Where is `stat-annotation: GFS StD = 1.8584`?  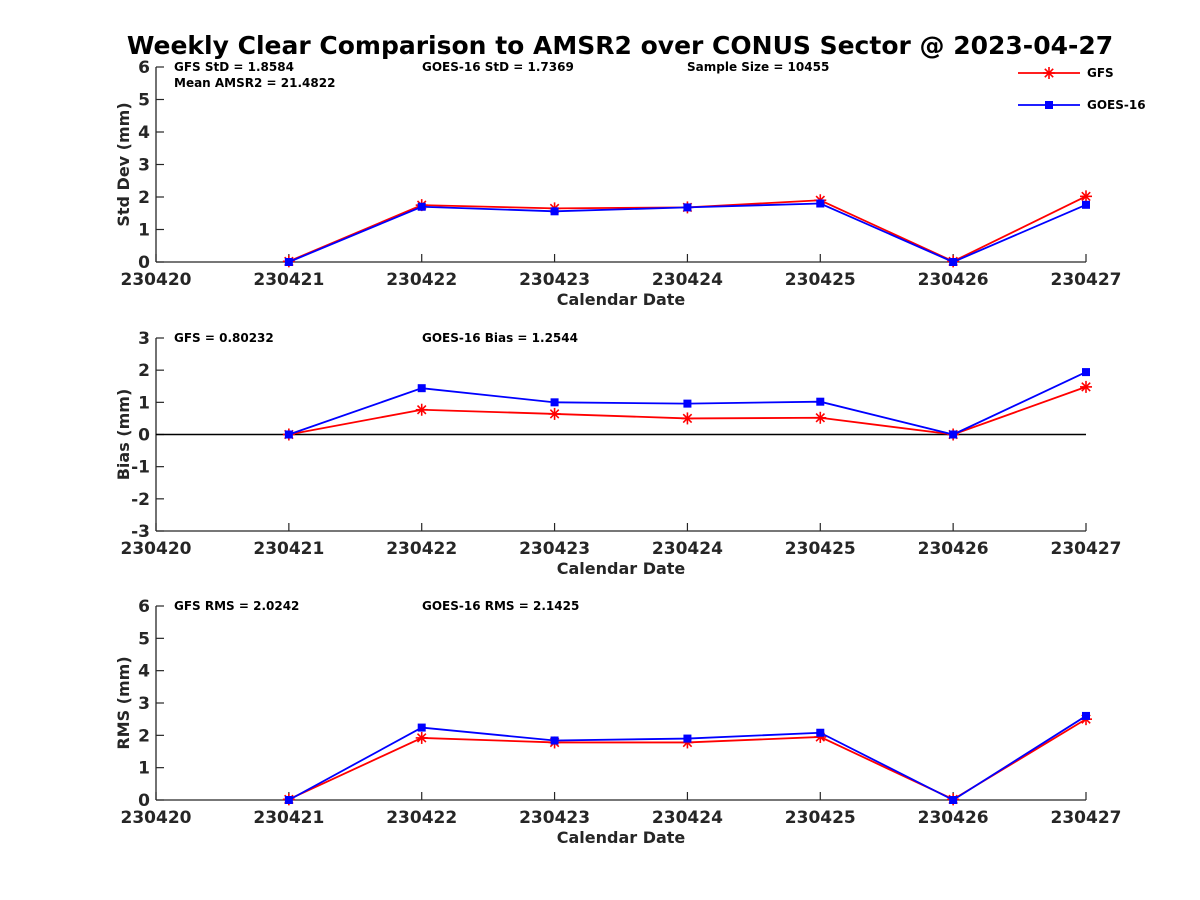 stat-annotation: GFS StD = 1.8584 is located at coordinates (234, 67).